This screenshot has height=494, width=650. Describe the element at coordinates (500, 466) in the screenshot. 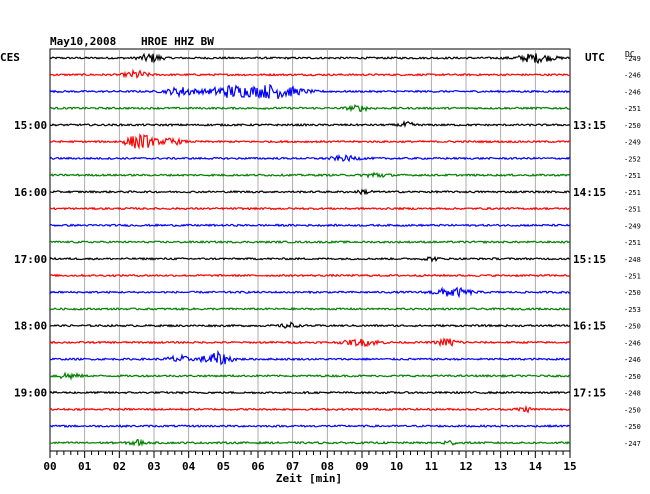

I see `x-tick-label: 13` at that location.